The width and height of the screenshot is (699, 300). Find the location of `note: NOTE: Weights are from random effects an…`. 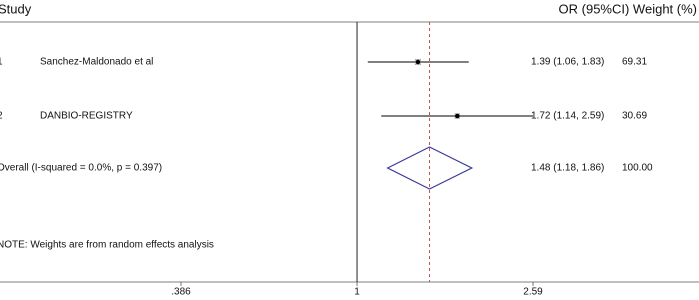

note: NOTE: Weights are from random effects an… is located at coordinates (107, 245).